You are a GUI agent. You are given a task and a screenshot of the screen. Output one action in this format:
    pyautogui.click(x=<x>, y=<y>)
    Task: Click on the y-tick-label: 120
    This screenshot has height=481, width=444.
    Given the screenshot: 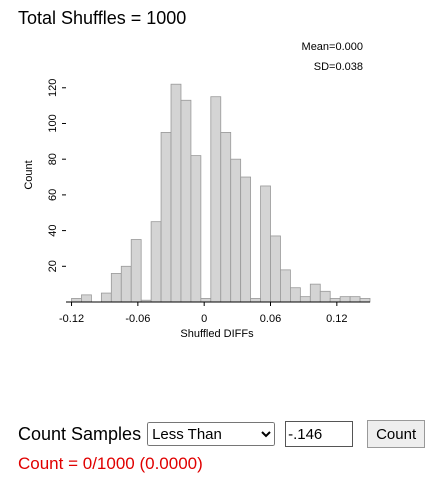 What is the action you would take?
    pyautogui.click(x=53, y=88)
    